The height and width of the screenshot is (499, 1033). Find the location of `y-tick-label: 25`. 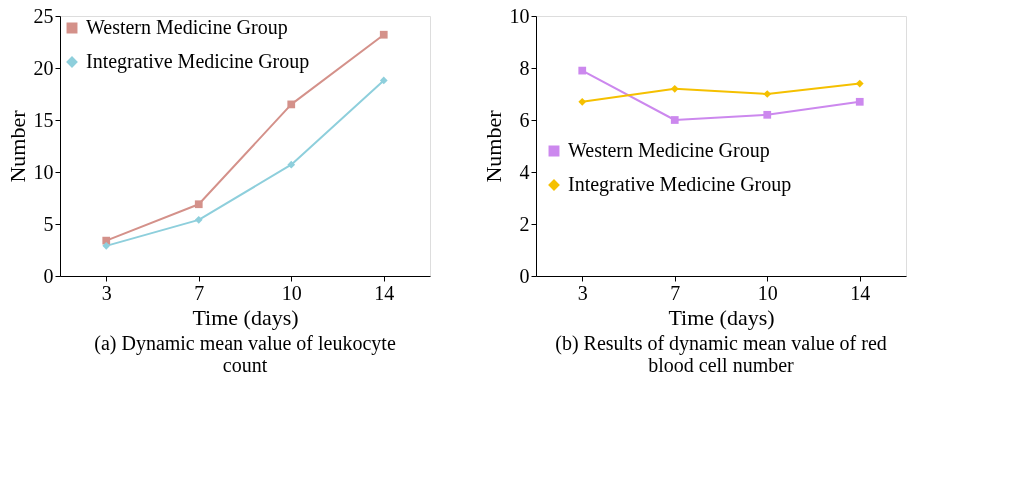

y-tick-label: 25 is located at coordinates (43, 15).